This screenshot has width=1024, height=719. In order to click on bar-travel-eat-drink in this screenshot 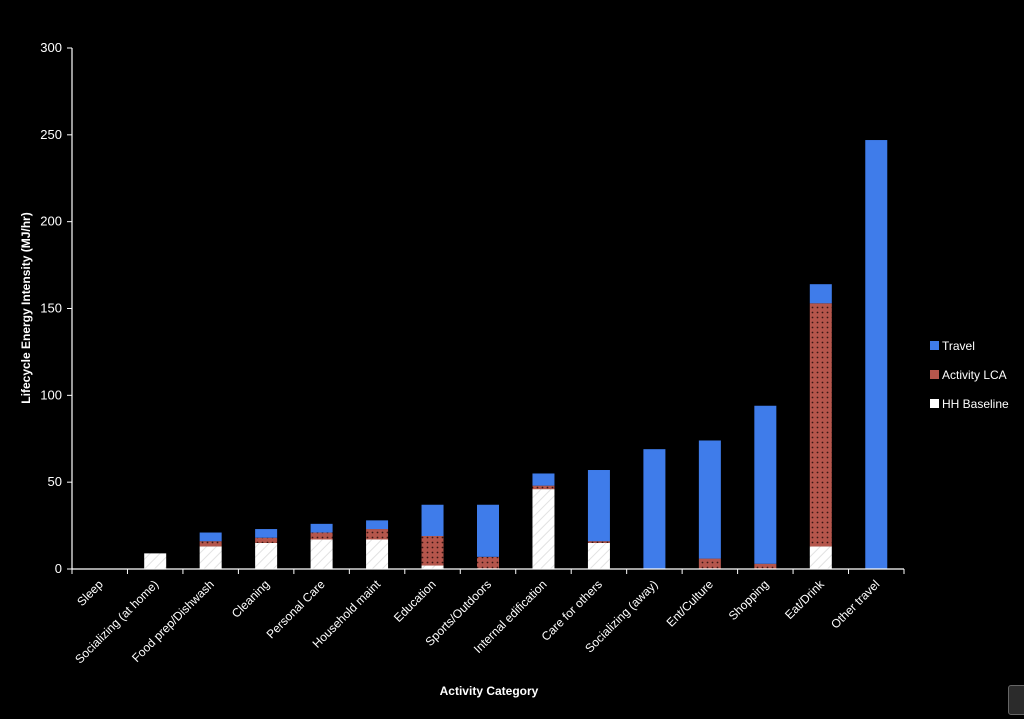, I will do `click(820, 294)`.